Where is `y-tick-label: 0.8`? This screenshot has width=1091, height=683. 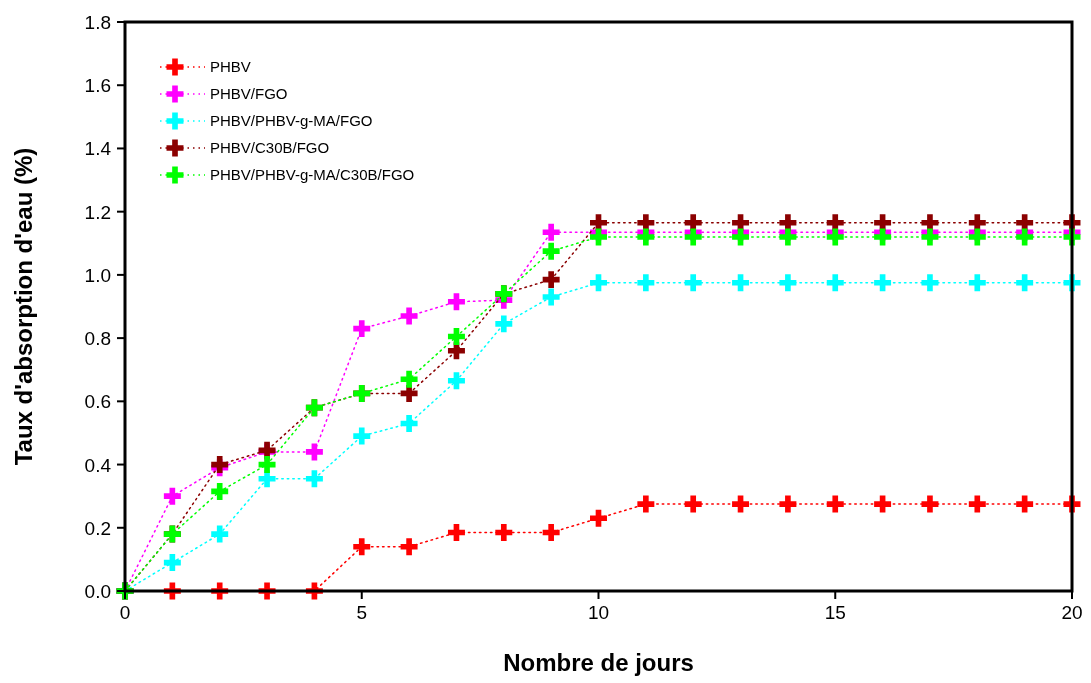 y-tick-label: 0.8 is located at coordinates (97, 339).